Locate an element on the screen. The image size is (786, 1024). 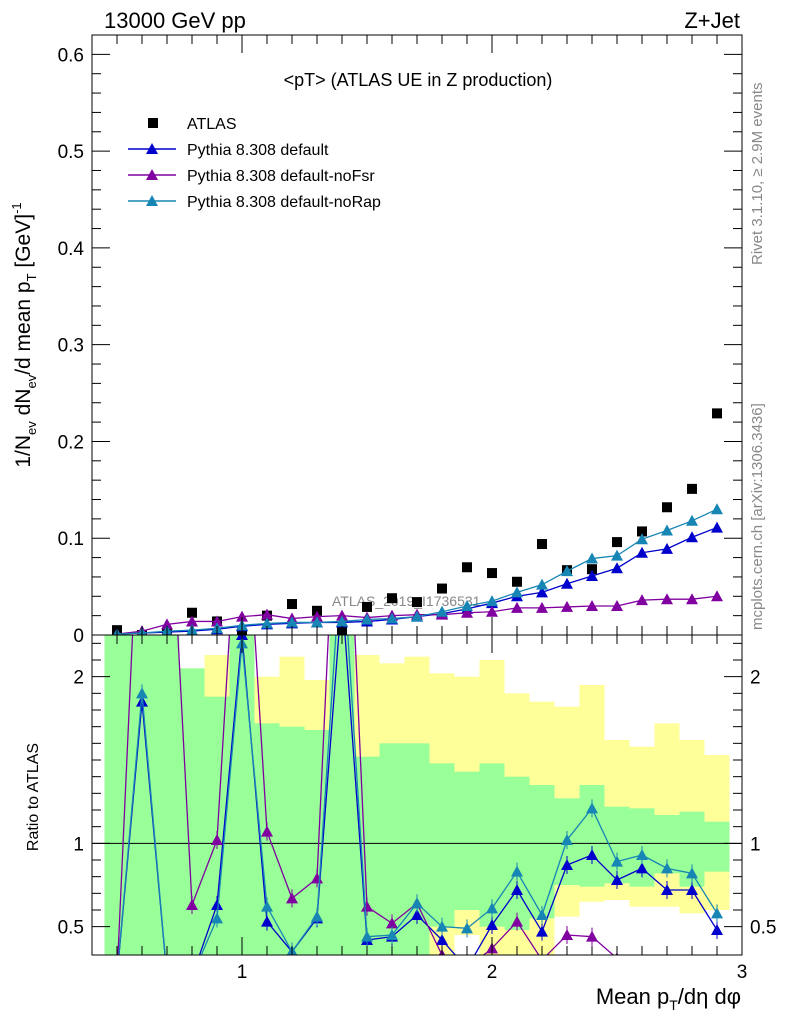
x-tick-label: 2 is located at coordinates (492, 972).